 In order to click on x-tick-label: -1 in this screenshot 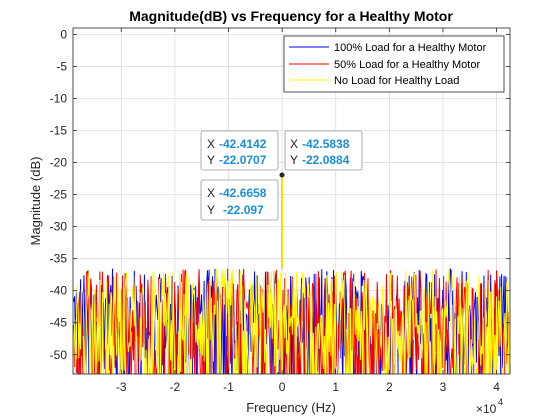, I will do `click(228, 387)`.